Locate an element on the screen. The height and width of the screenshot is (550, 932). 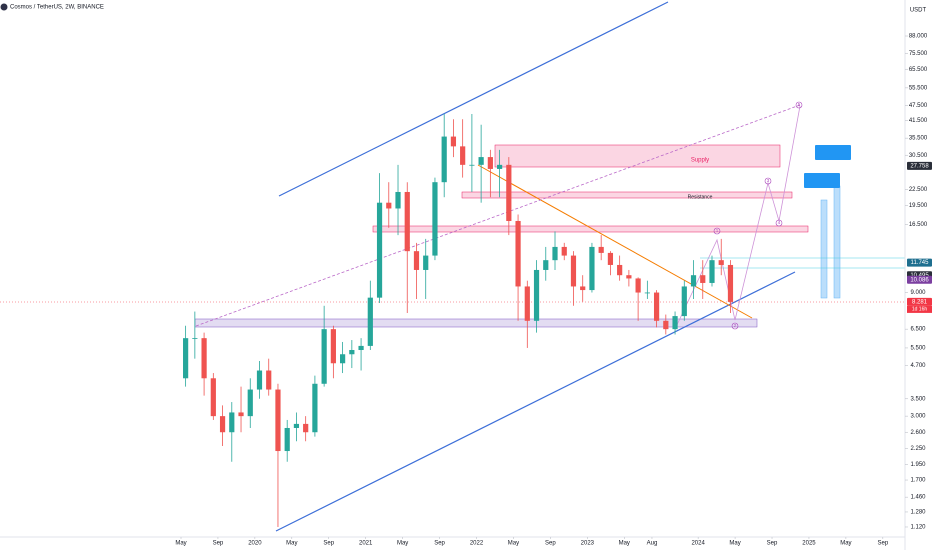
y-tick-label: 47.500 is located at coordinates (918, 106).